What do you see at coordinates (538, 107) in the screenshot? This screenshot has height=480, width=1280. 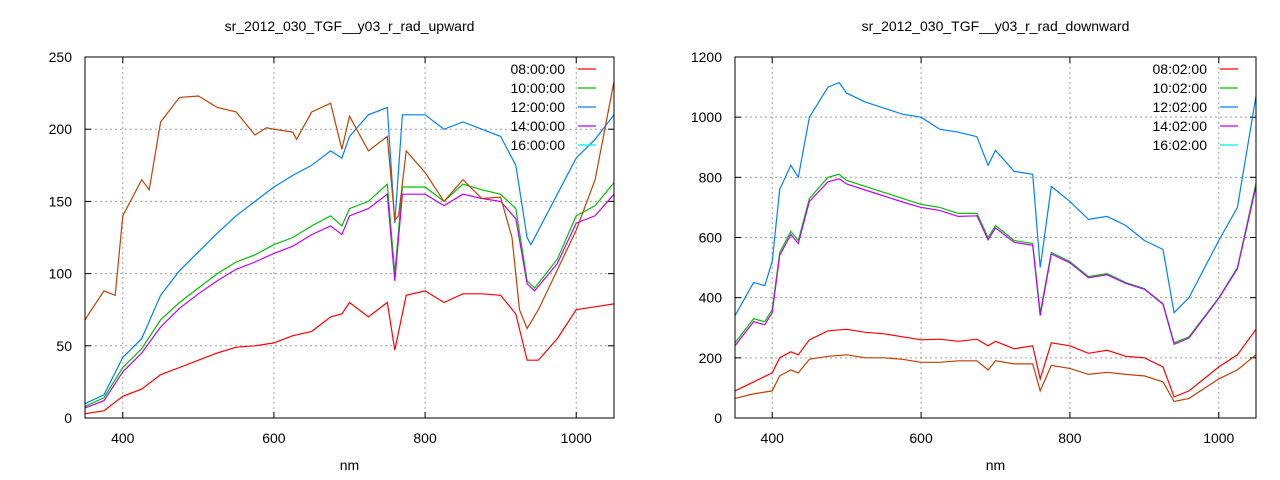 I see `legend-label: 12:00:00` at bounding box center [538, 107].